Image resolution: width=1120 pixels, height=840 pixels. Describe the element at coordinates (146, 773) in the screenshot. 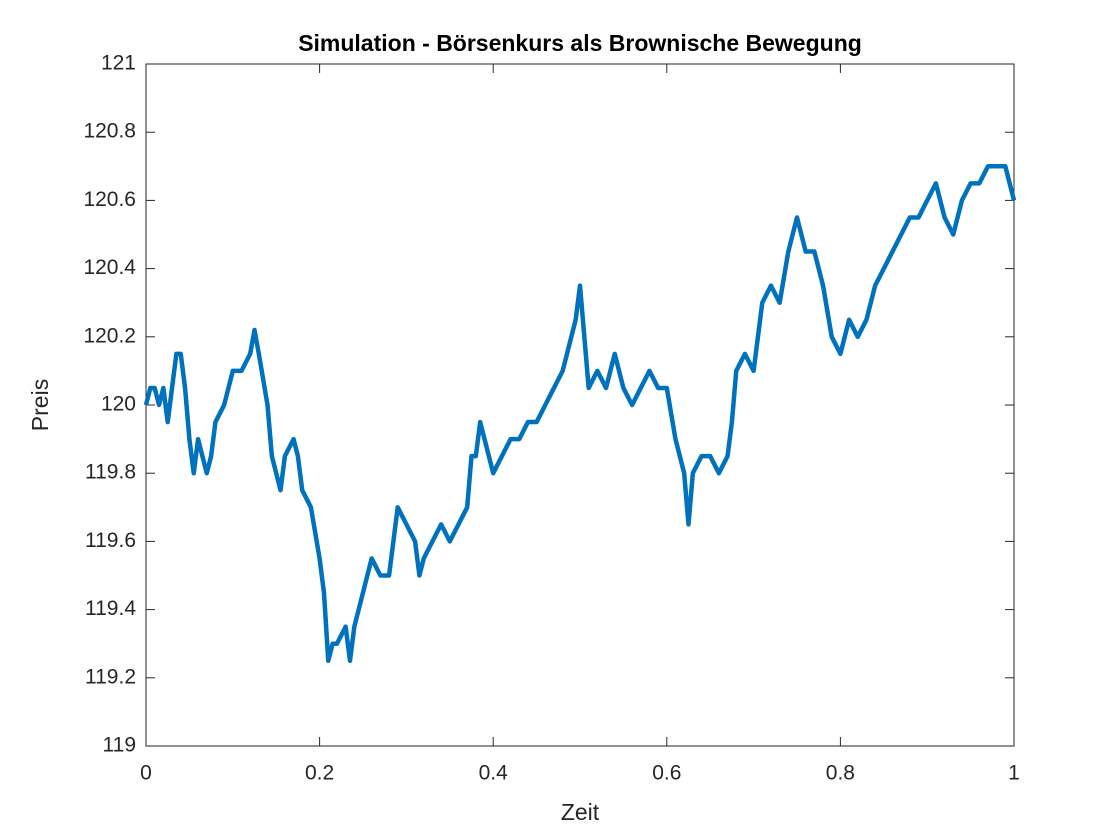

I see `x-tick-label: 0` at that location.